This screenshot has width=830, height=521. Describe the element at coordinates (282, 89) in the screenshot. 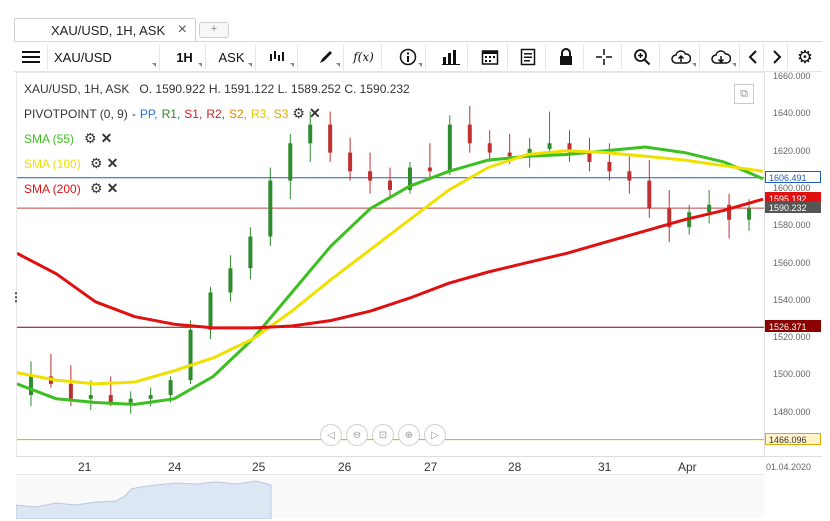

I see `low-label: L.` at that location.